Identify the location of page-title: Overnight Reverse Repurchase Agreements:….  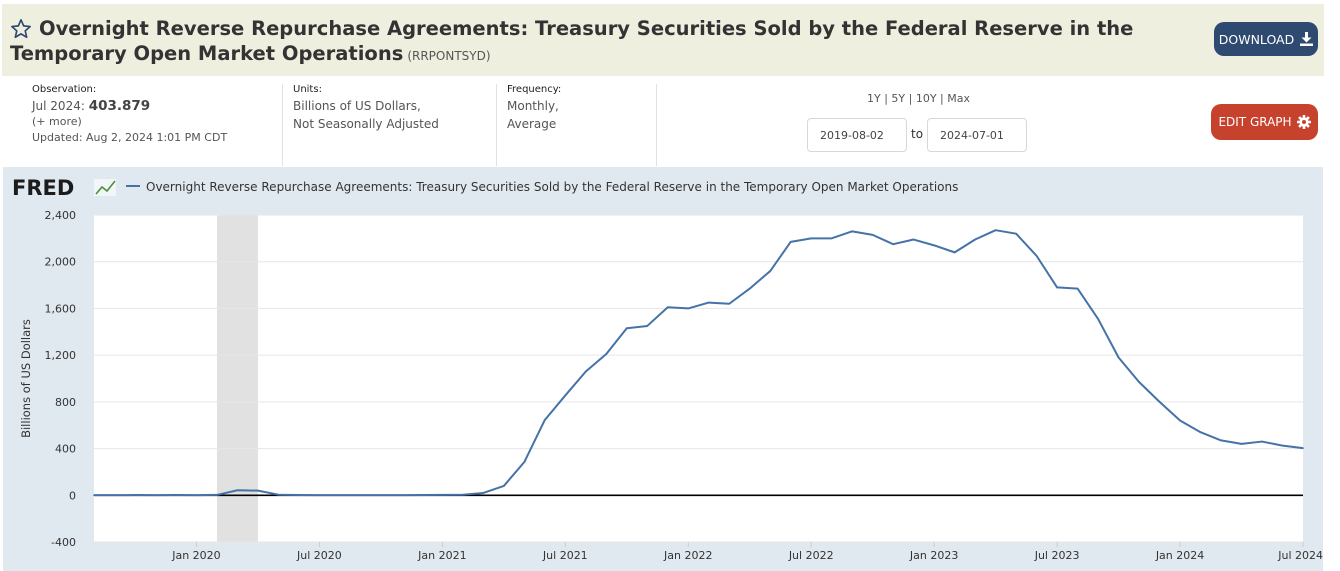
(605, 42).